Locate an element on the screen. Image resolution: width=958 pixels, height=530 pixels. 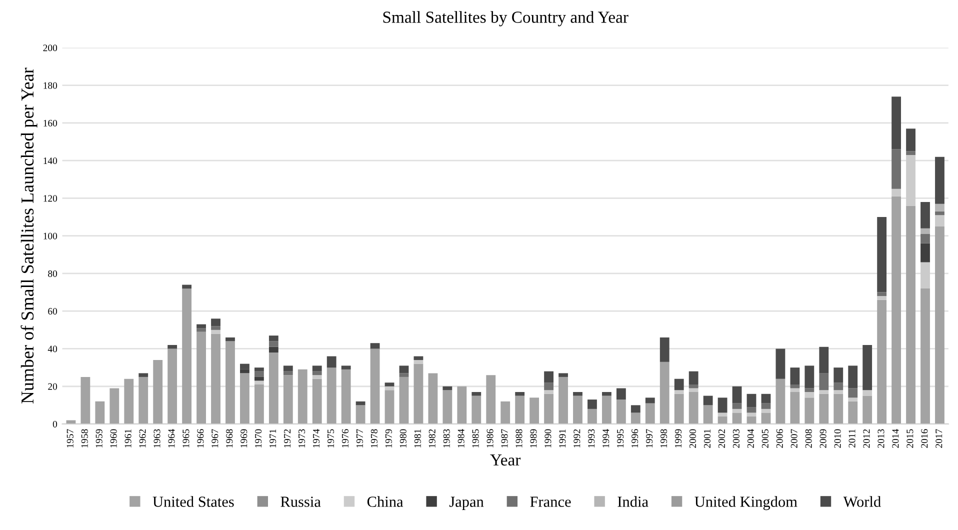
x-tick-label: 1967 is located at coordinates (215, 438).